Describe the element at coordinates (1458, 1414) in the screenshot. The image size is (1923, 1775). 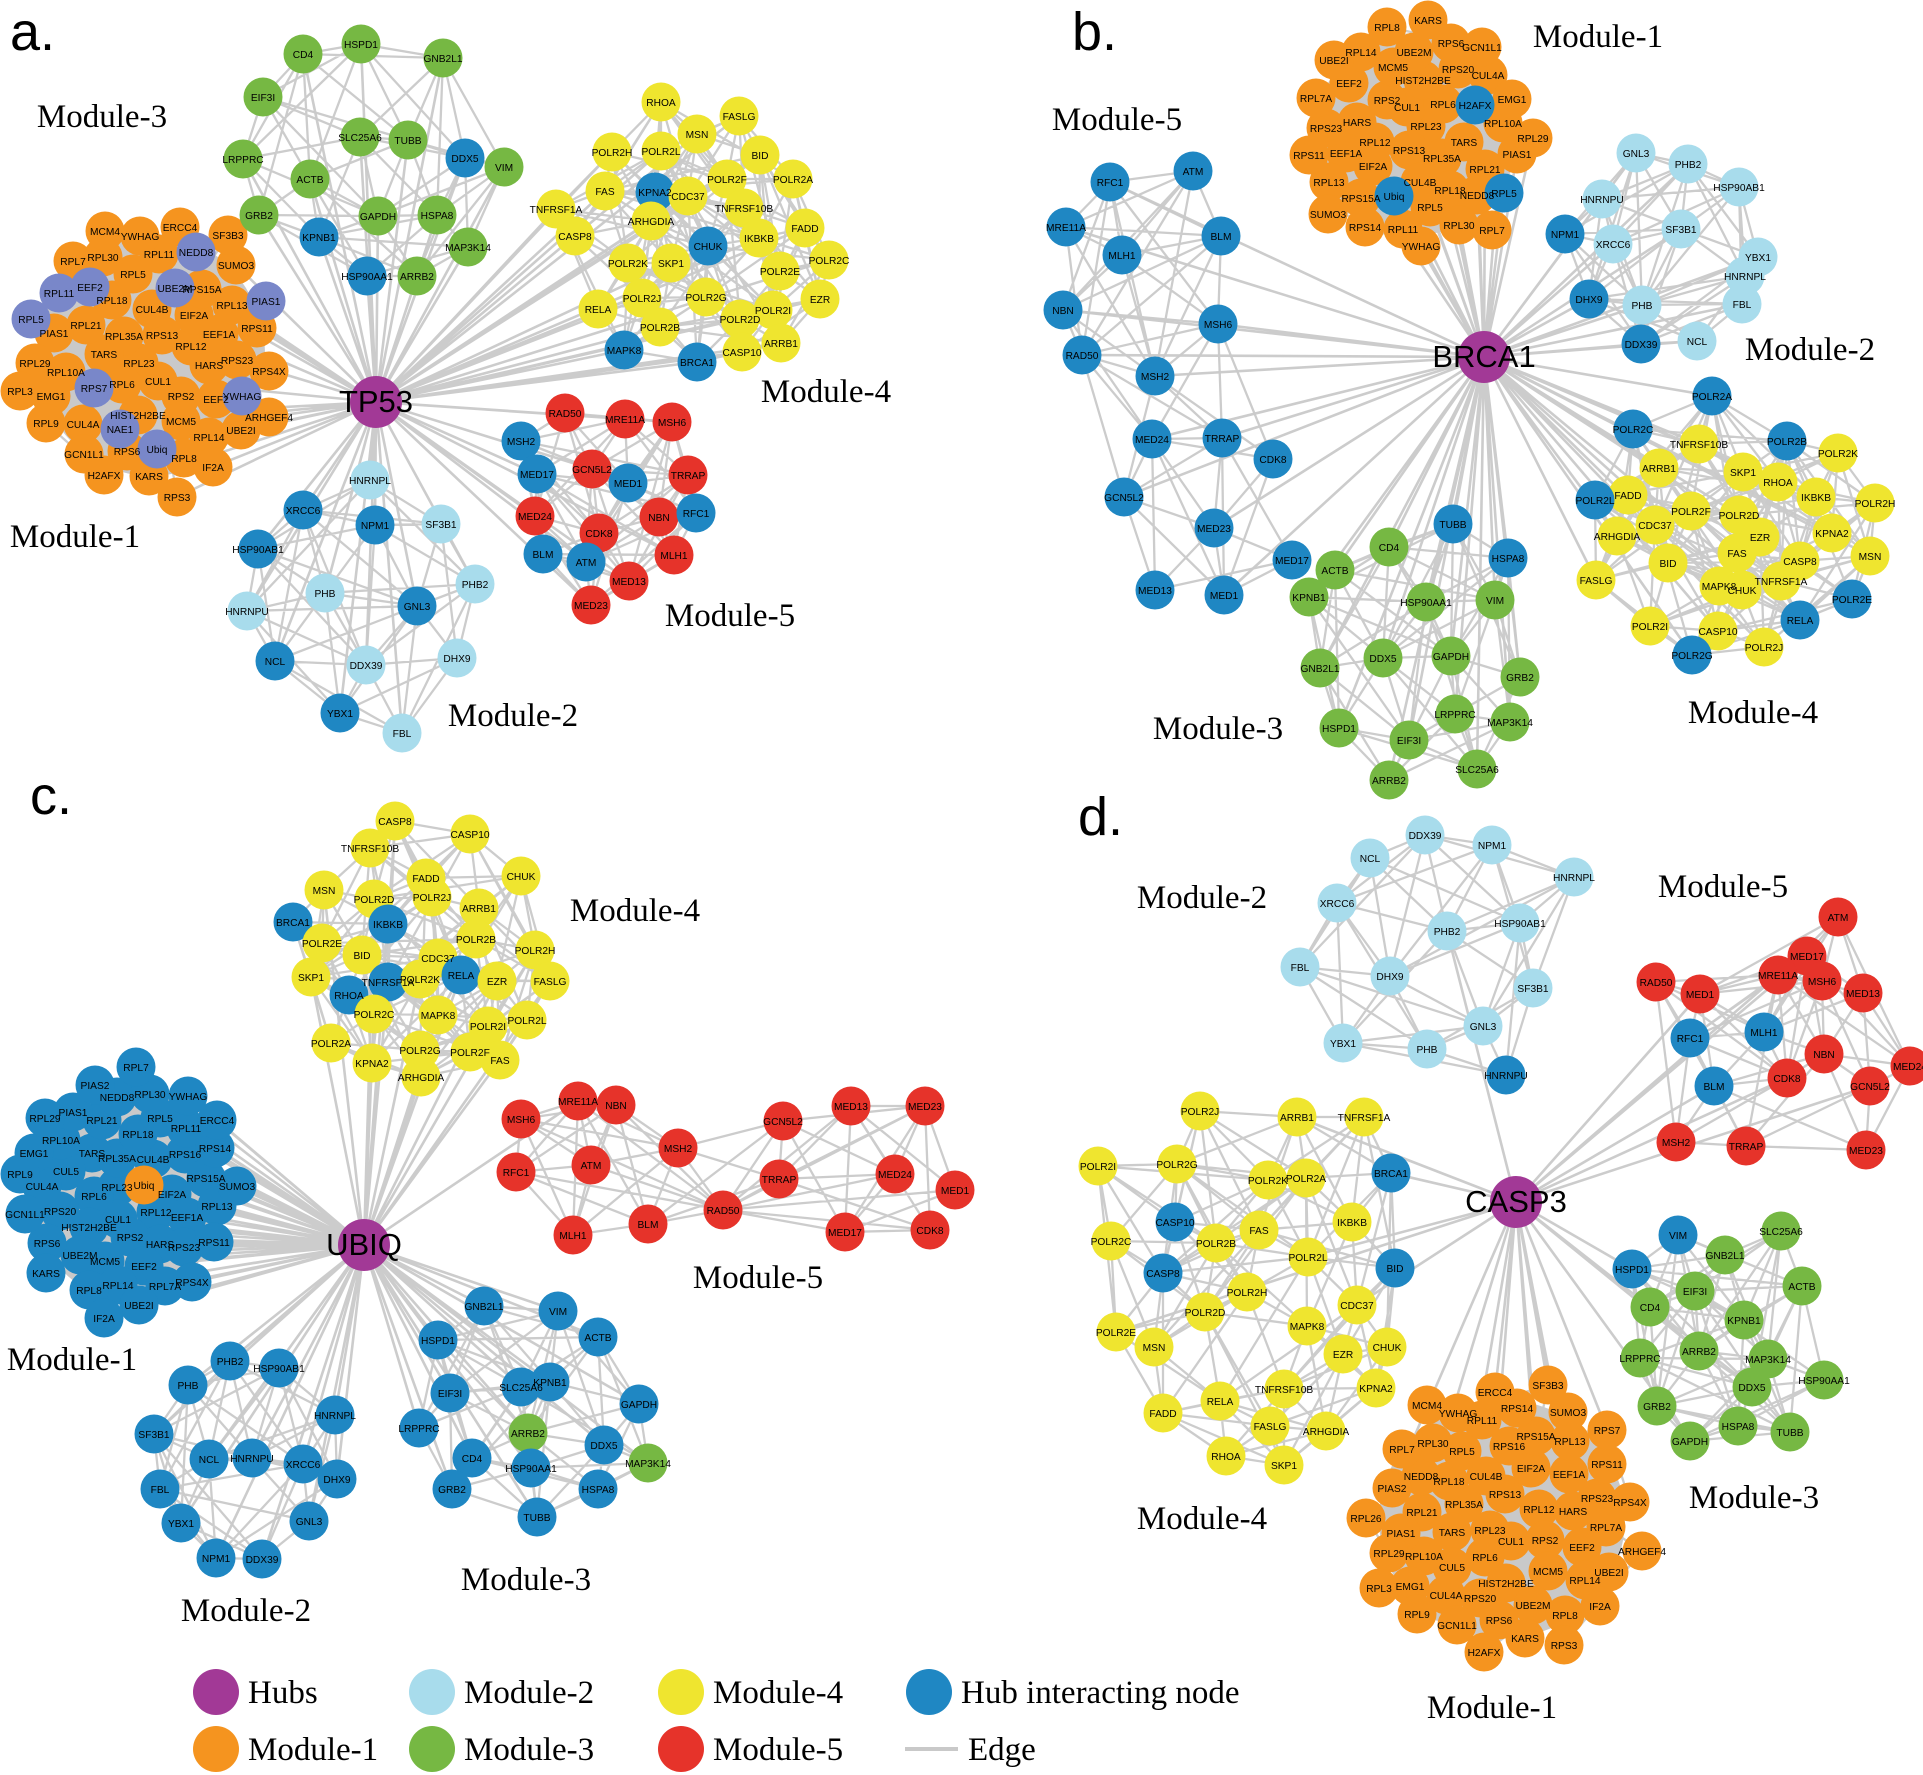
I see `svg-text: YWHAG` at that location.